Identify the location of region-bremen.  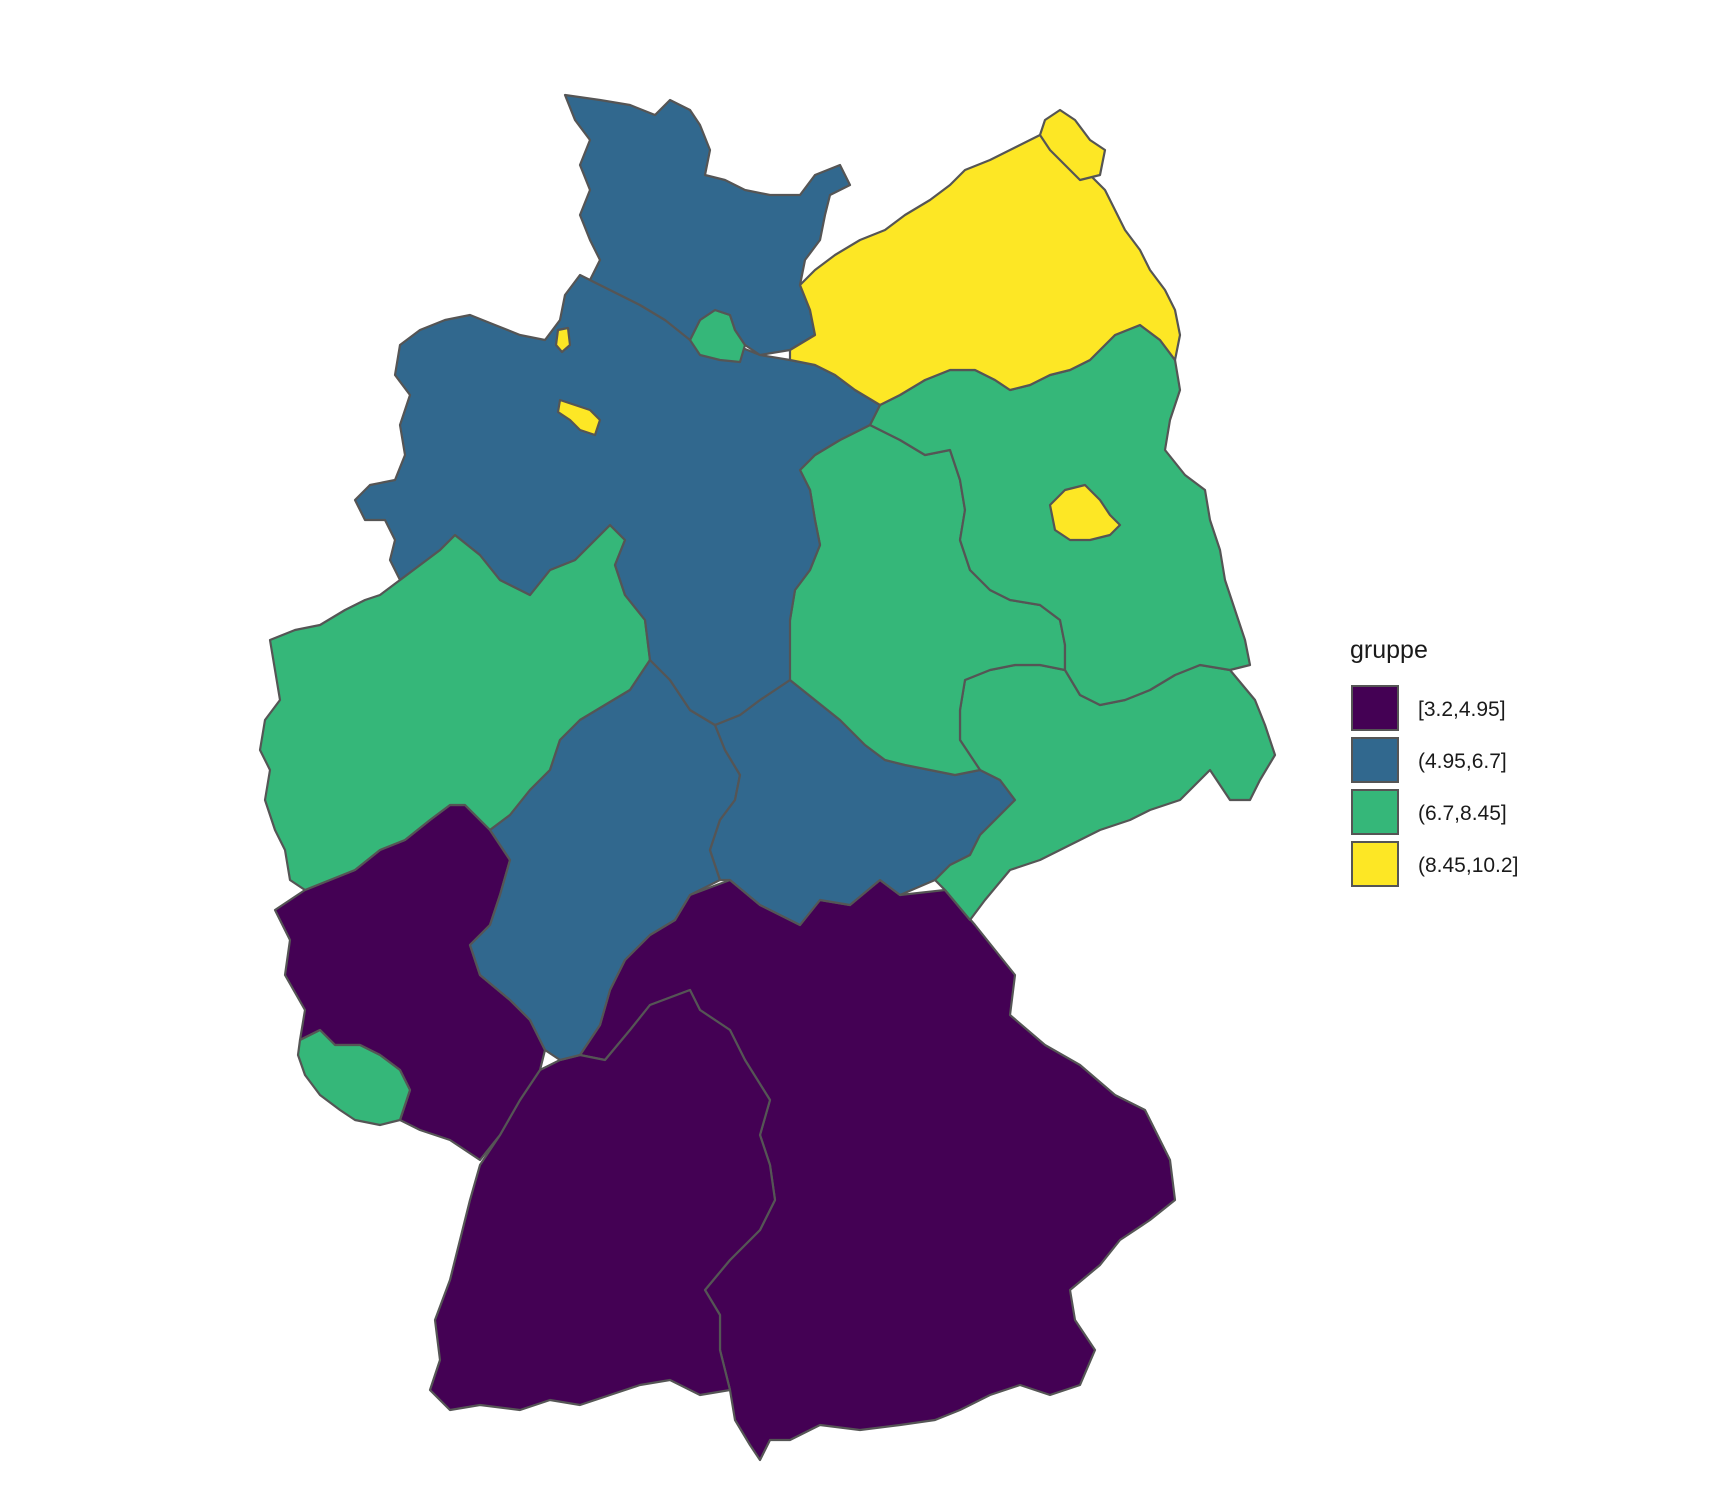
(579, 417).